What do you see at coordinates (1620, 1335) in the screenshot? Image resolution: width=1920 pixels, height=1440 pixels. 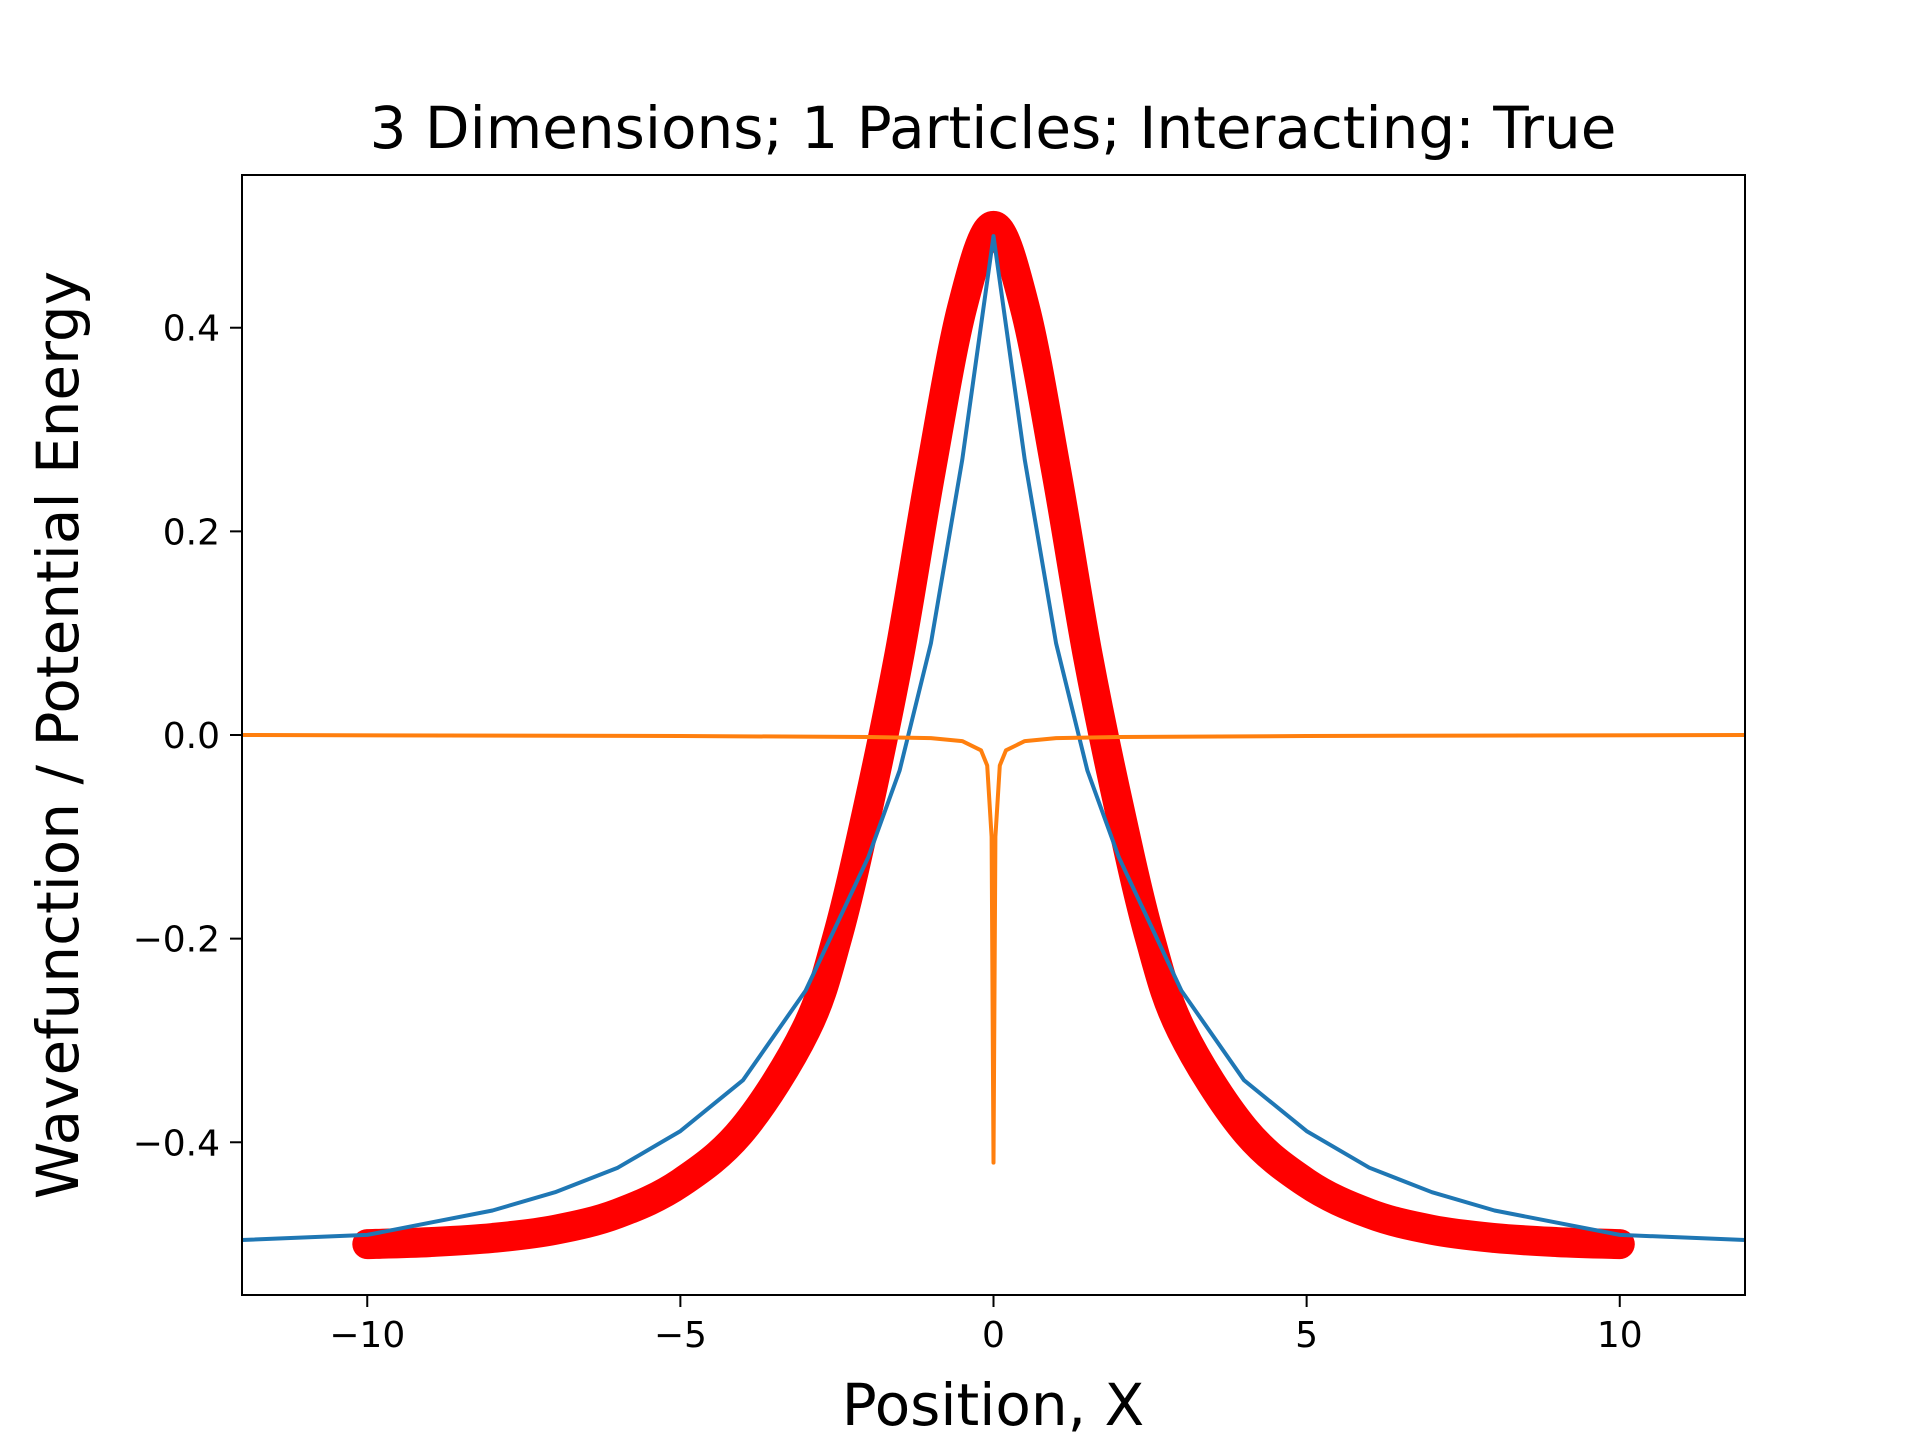 I see `x-tick-label: 10` at bounding box center [1620, 1335].